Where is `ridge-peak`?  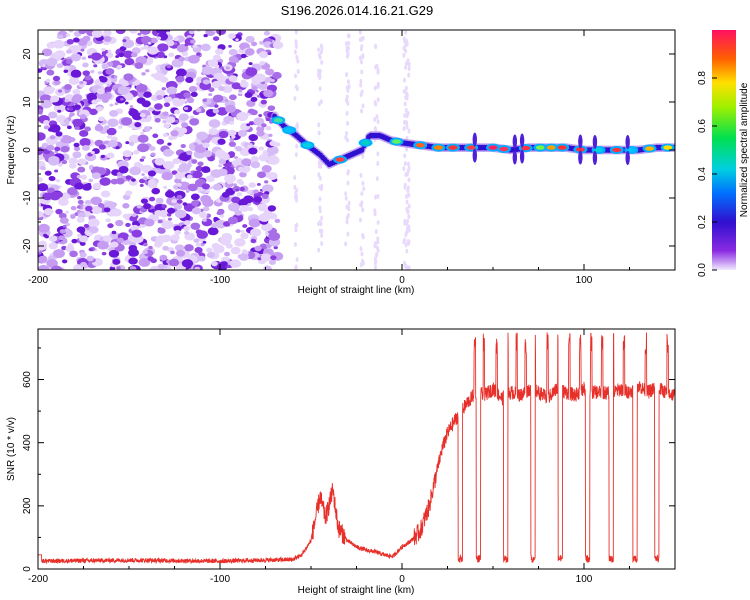 ridge-peak is located at coordinates (580, 149).